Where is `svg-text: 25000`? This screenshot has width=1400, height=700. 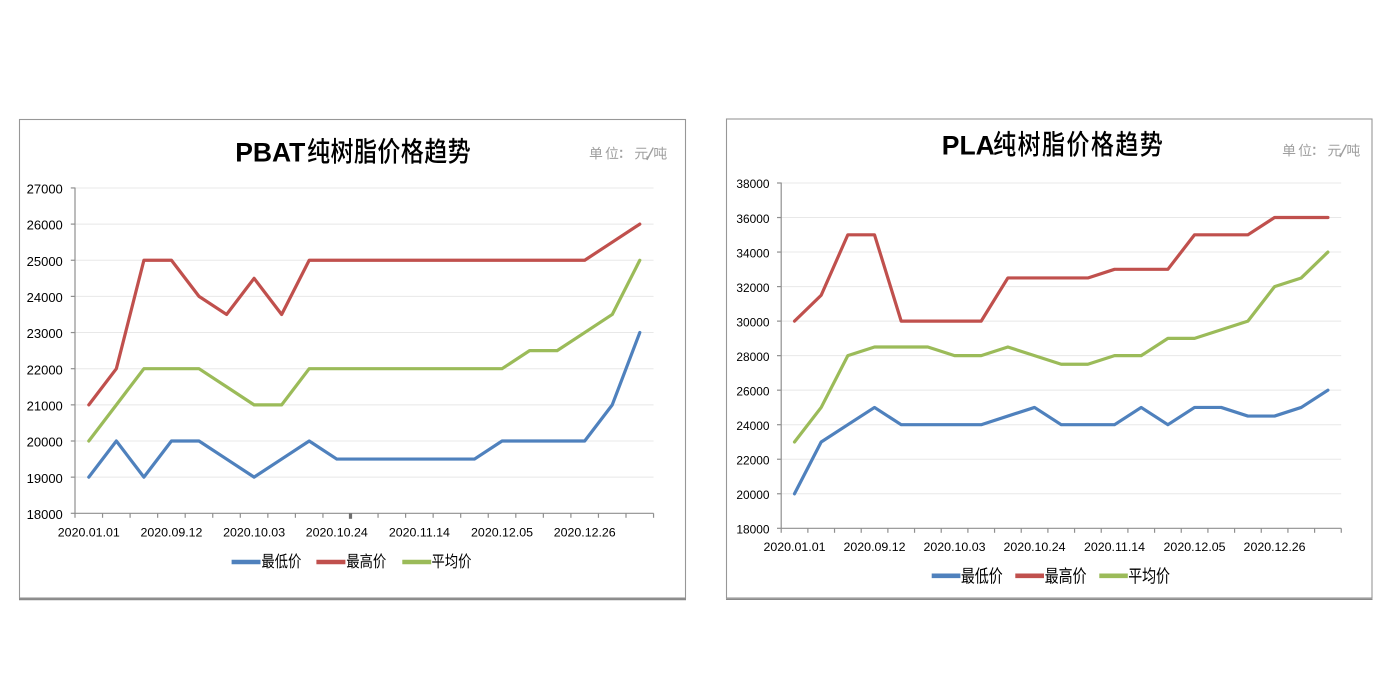
svg-text: 25000 is located at coordinates (45, 261).